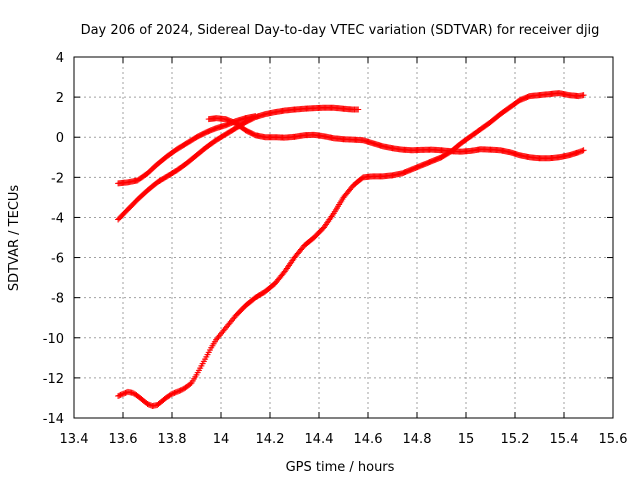  What do you see at coordinates (60, 58) in the screenshot?
I see `y-tick-label: 4` at bounding box center [60, 58].